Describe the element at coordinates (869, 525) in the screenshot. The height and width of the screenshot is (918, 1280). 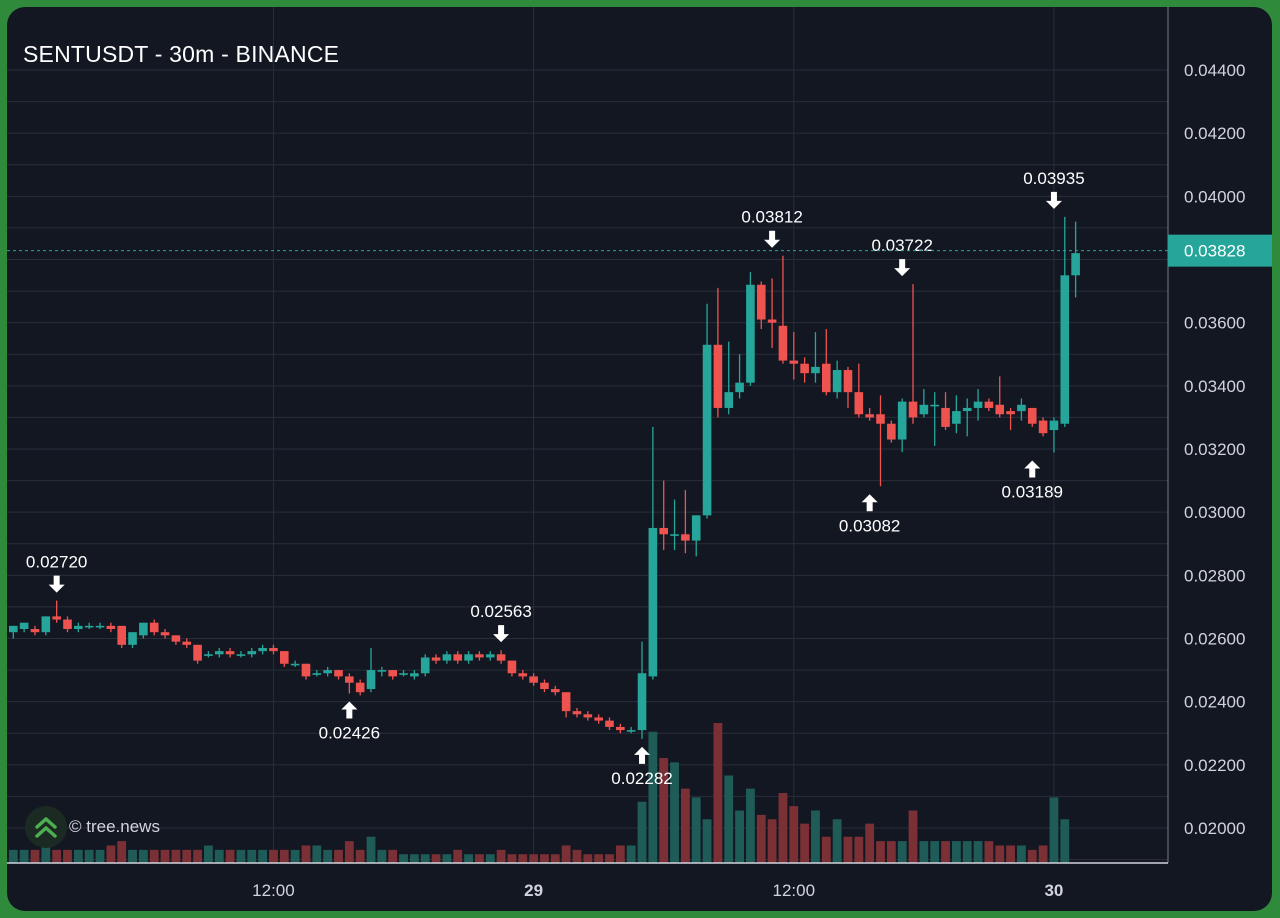
I see `annotation-label: 0.03082` at that location.